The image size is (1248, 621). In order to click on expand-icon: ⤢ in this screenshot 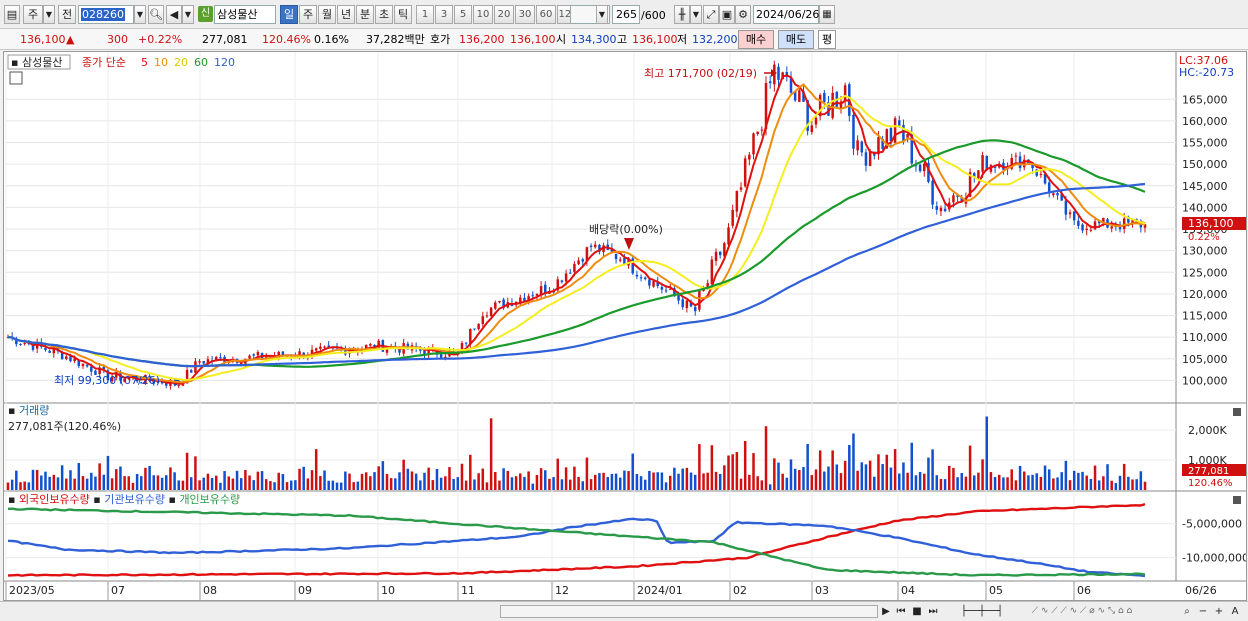, I will do `click(711, 14)`.